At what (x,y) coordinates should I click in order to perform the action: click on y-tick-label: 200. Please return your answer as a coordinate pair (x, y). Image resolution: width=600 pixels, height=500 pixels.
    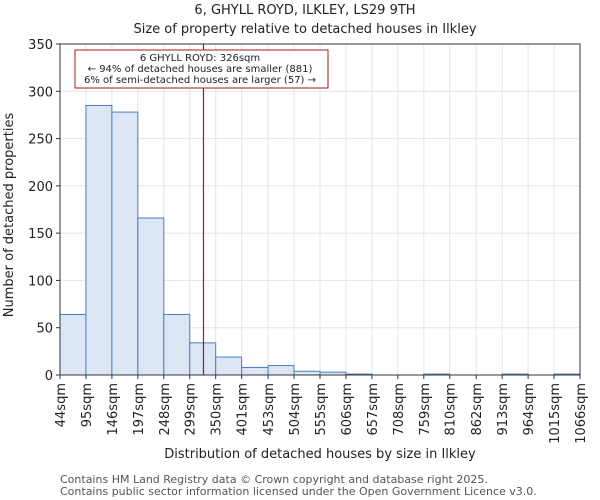
    Looking at the image, I should click on (40, 187).